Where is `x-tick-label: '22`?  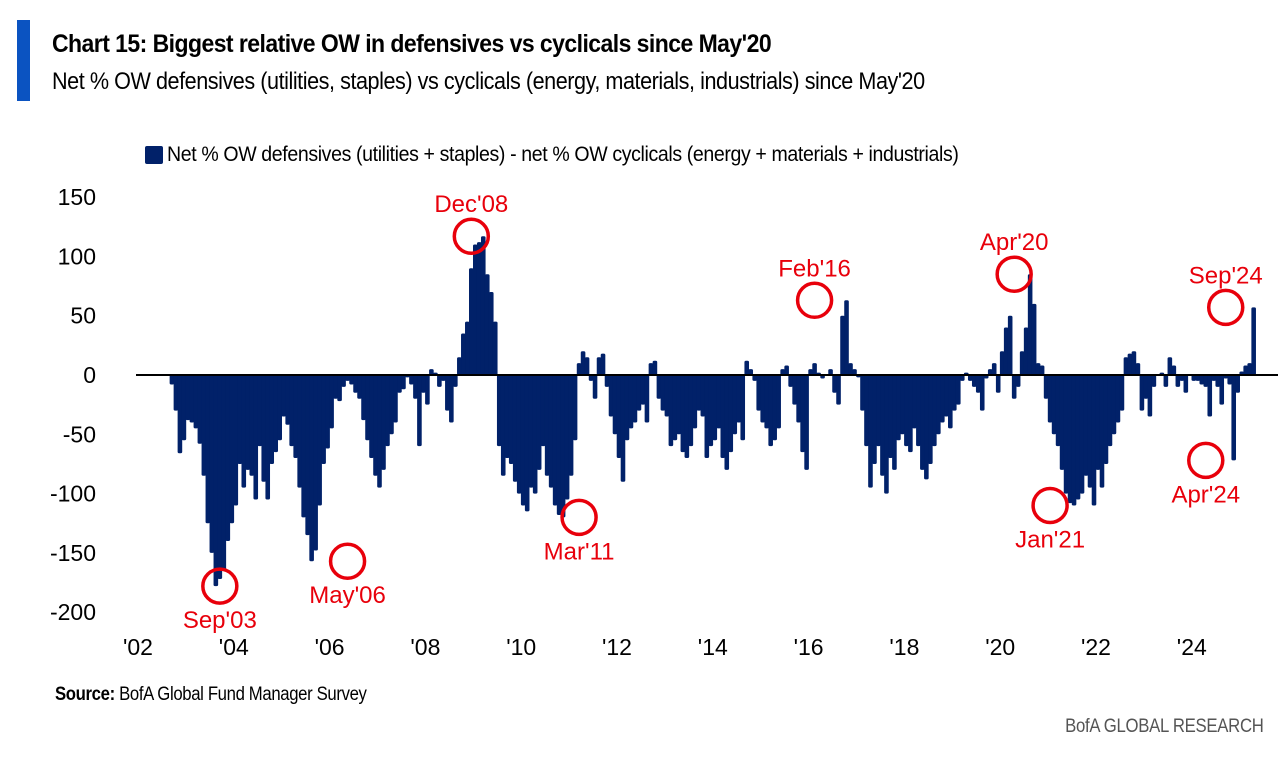
x-tick-label: '22 is located at coordinates (1096, 647).